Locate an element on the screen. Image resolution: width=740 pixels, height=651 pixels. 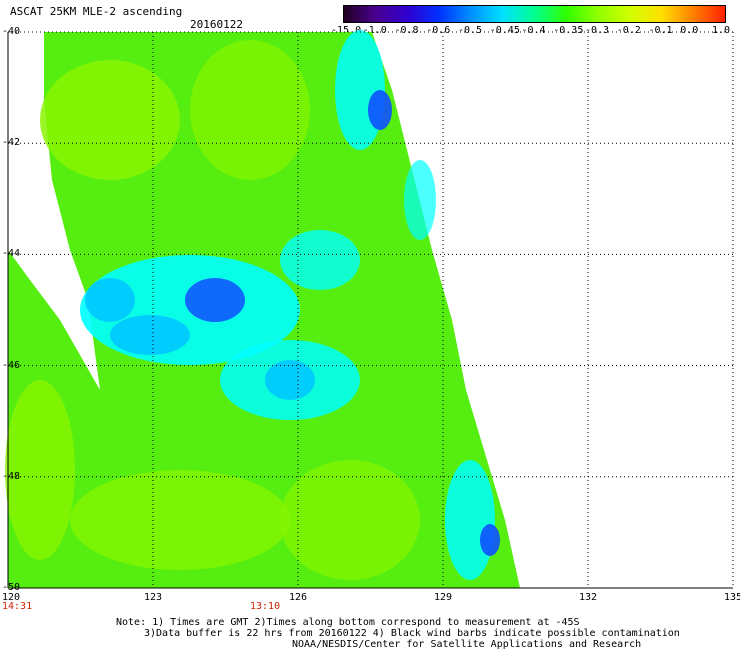
color-scale-tick: -0.45 is located at coordinates (504, 30).